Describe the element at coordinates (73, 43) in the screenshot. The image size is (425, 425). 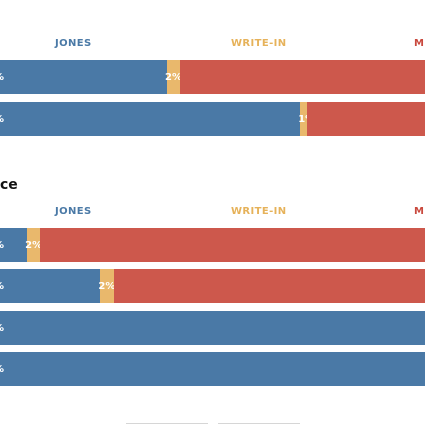
I see `column-label-jones-top: JONES` at that location.